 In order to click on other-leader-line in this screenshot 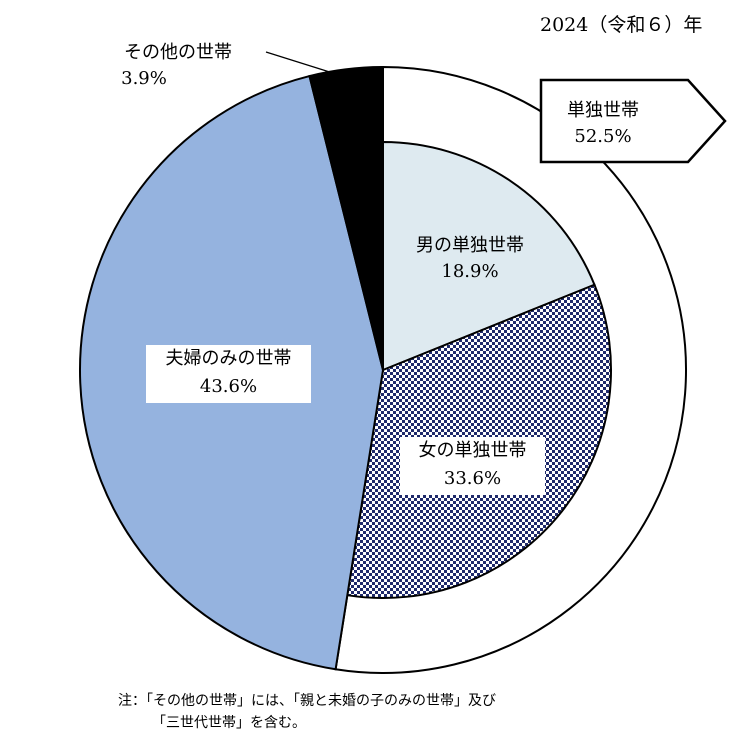, I will do `click(301, 63)`.